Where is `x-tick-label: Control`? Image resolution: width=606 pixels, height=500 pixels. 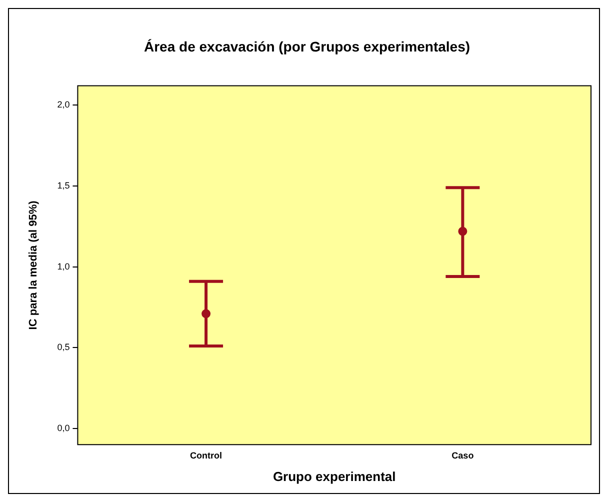 x-tick-label: Control is located at coordinates (206, 455).